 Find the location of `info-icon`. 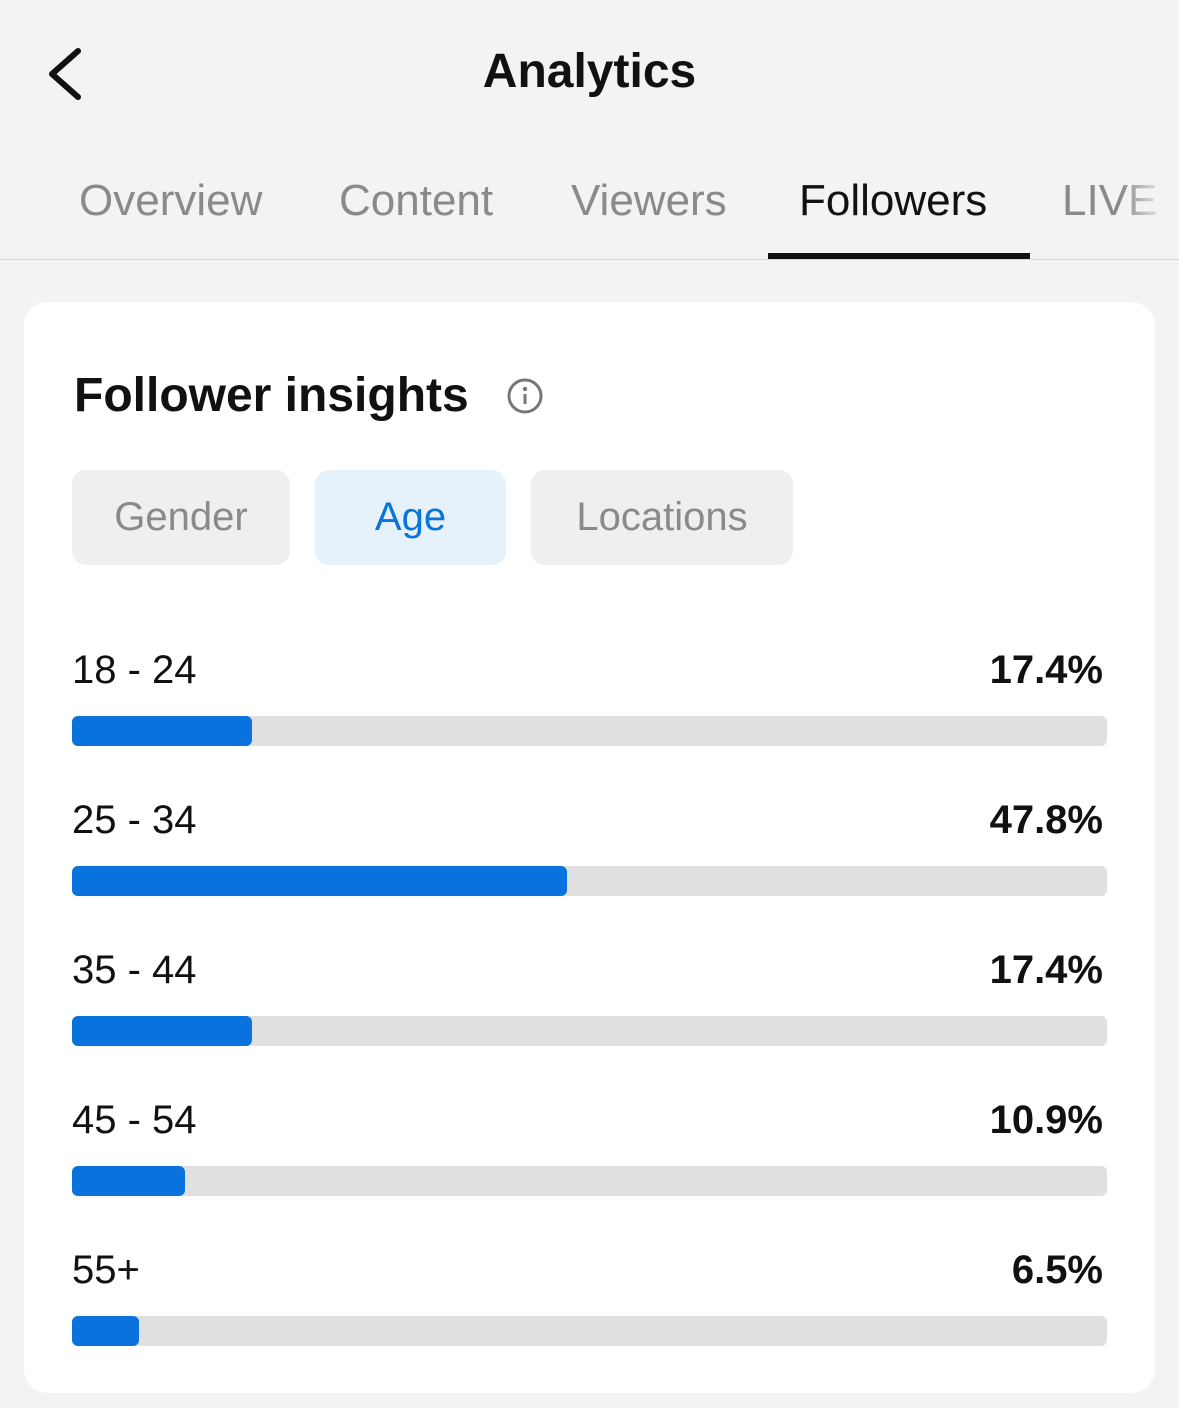

info-icon is located at coordinates (525, 396).